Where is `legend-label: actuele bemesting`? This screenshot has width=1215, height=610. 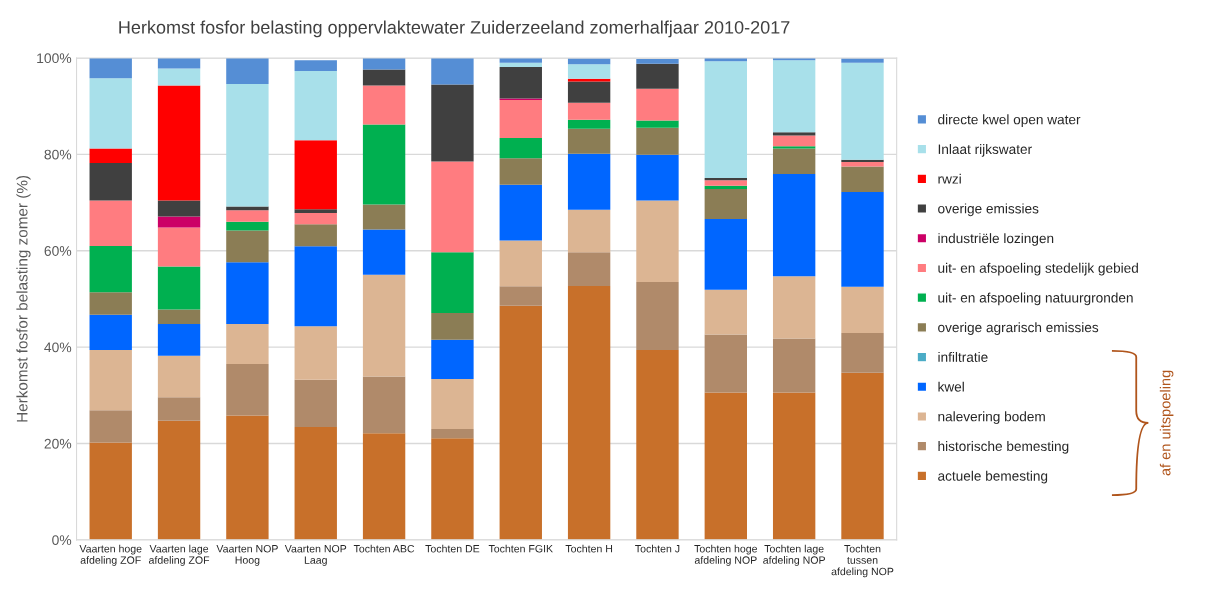
legend-label: actuele bemesting is located at coordinates (993, 477).